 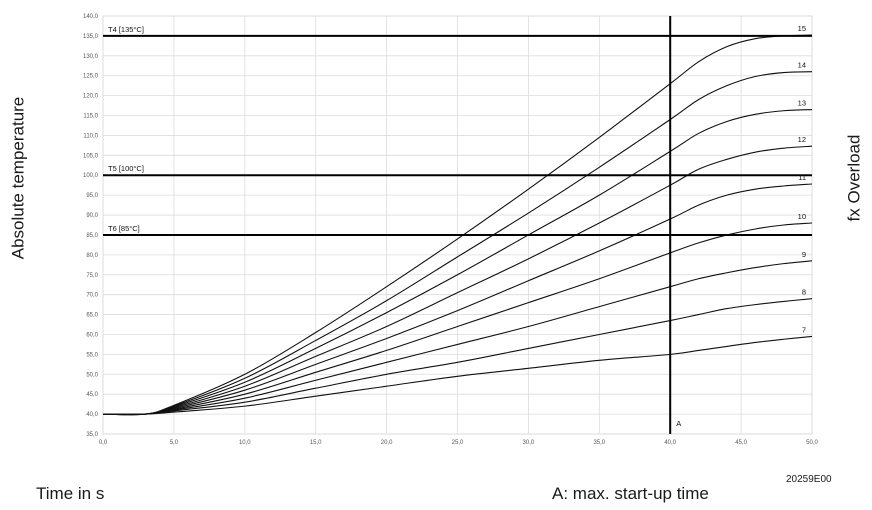 I want to click on series-label-11: 11, so click(x=802, y=177).